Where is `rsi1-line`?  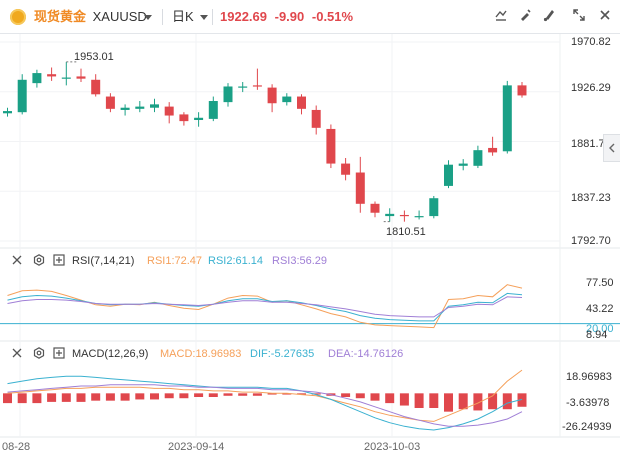
rsi1-line is located at coordinates (265, 306).